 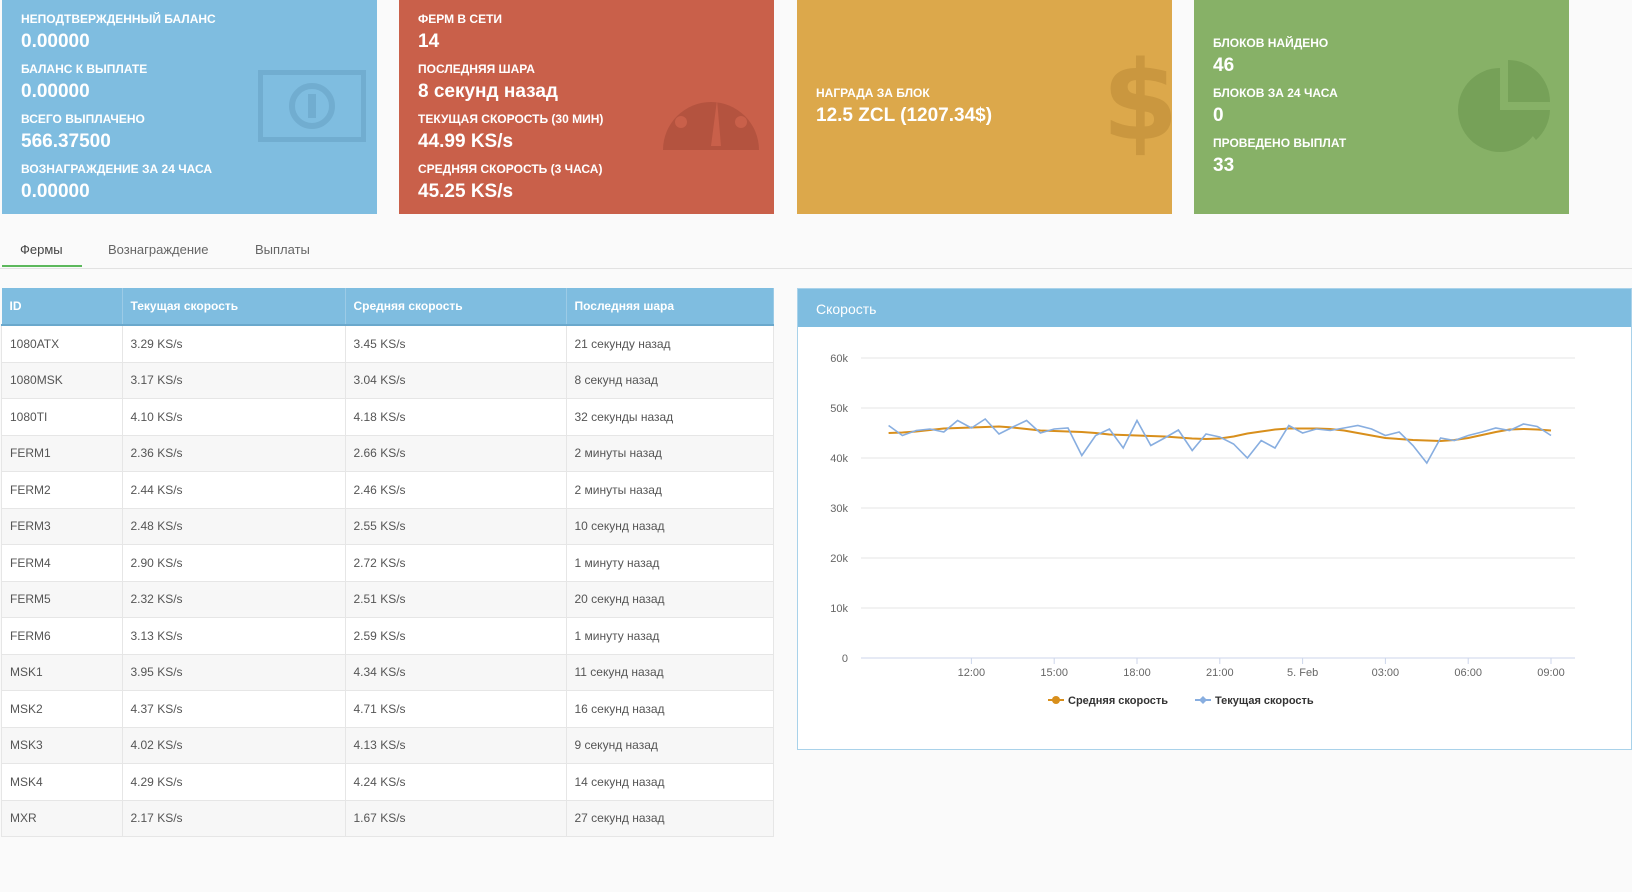 I want to click on column-last-share-header: Последняя шара, so click(x=670, y=307).